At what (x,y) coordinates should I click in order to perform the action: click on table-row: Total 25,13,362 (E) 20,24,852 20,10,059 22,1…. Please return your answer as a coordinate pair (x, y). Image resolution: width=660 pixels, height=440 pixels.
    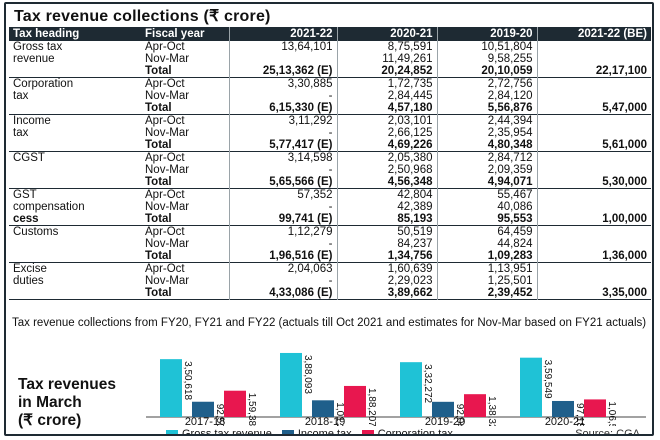
    Looking at the image, I should click on (330, 71).